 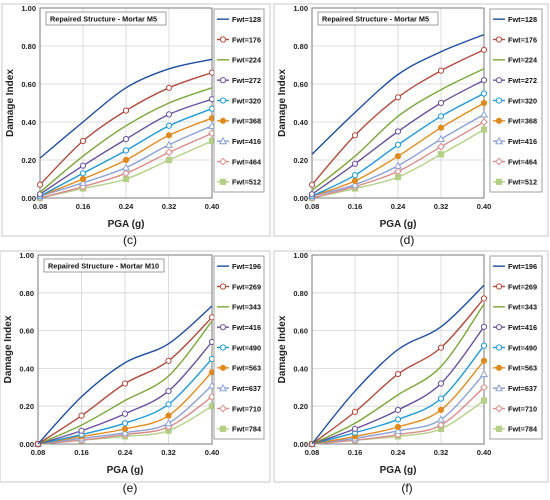 What do you see at coordinates (515, 121) in the screenshot?
I see `legend-item: Fwt=368` at bounding box center [515, 121].